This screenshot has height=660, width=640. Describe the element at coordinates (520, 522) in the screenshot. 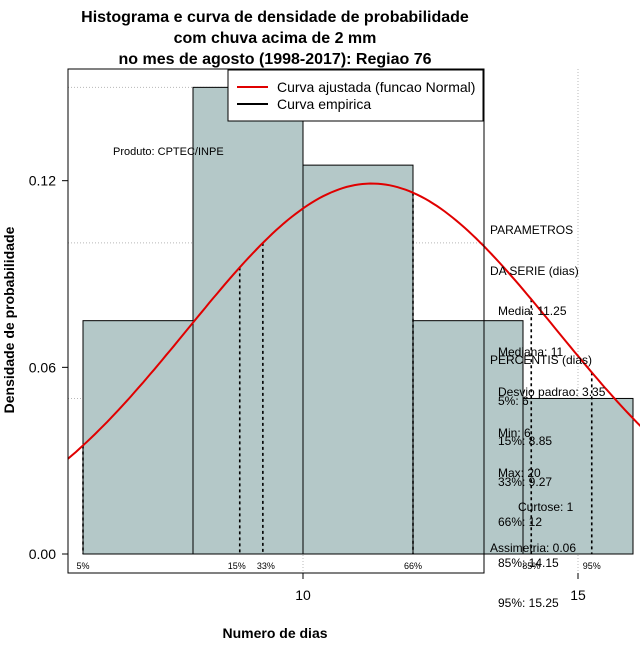

I see `percentil-66: 66%: 12` at that location.